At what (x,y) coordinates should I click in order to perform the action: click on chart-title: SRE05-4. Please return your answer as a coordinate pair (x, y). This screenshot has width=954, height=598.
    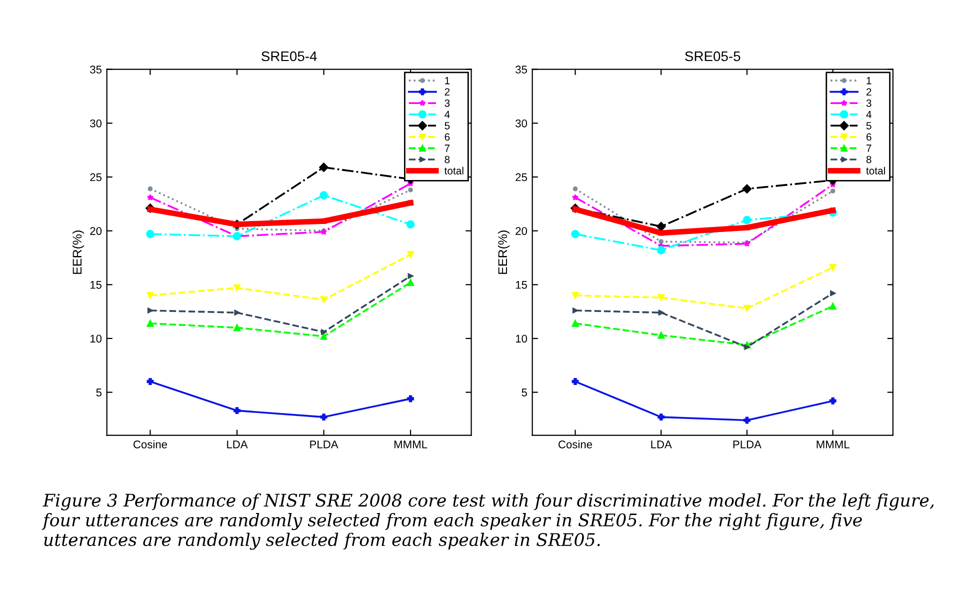
    Looking at the image, I should click on (289, 56).